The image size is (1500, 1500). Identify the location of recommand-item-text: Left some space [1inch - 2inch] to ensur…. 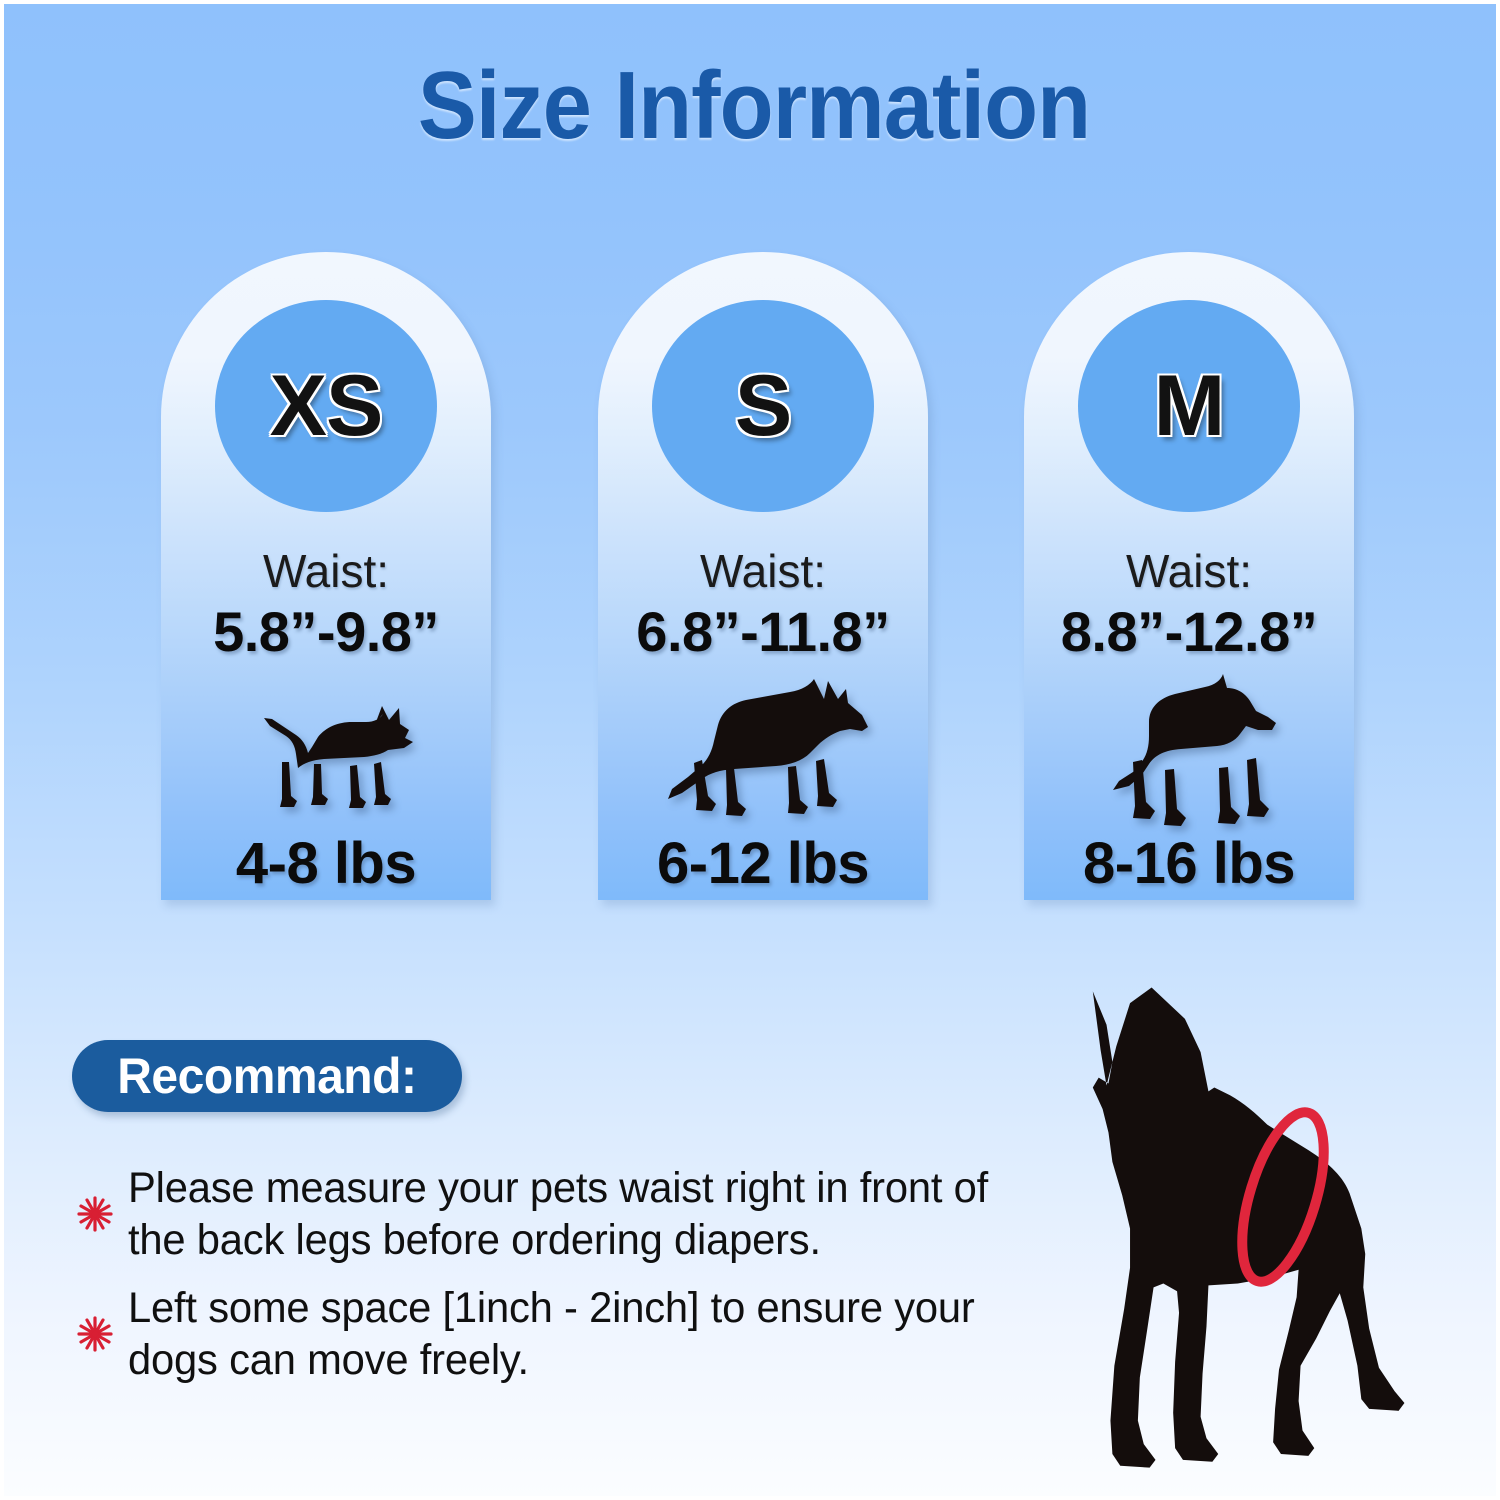
(551, 1334).